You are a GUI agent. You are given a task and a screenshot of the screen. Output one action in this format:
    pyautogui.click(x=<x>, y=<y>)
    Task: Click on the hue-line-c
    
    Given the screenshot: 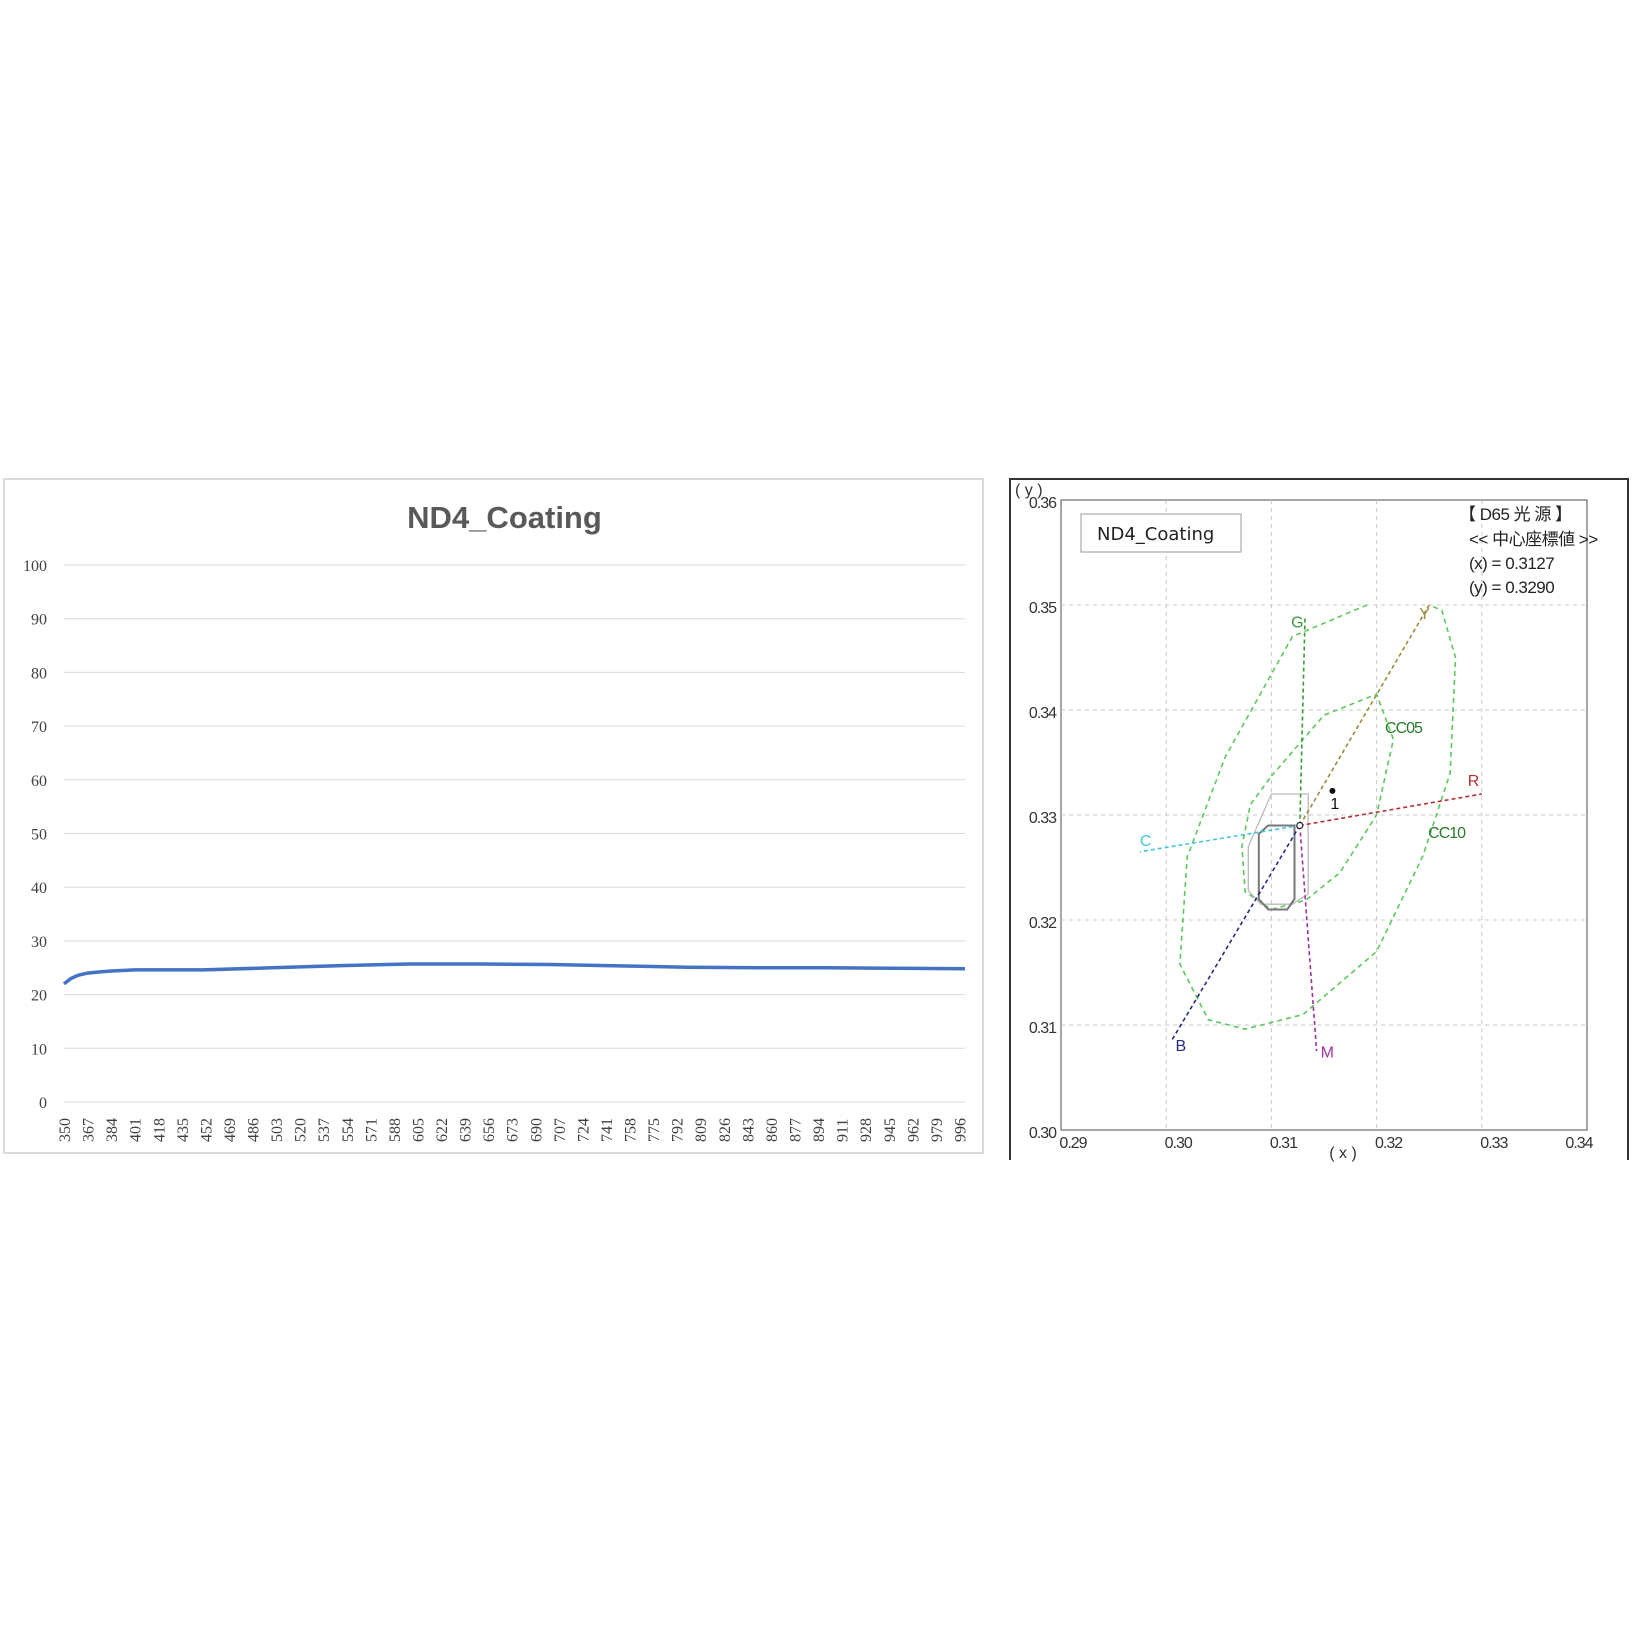 What is the action you would take?
    pyautogui.click(x=1219, y=838)
    